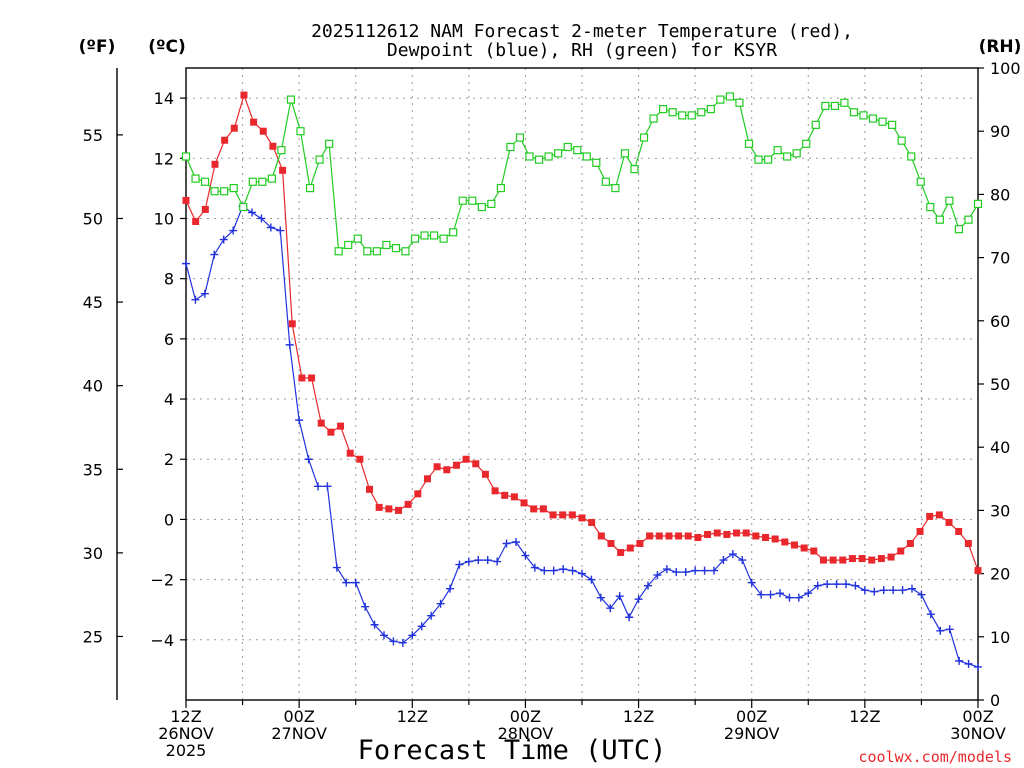 This screenshot has width=1024, height=768. What do you see at coordinates (1000, 510) in the screenshot?
I see `rh-tick-label: 30` at bounding box center [1000, 510].